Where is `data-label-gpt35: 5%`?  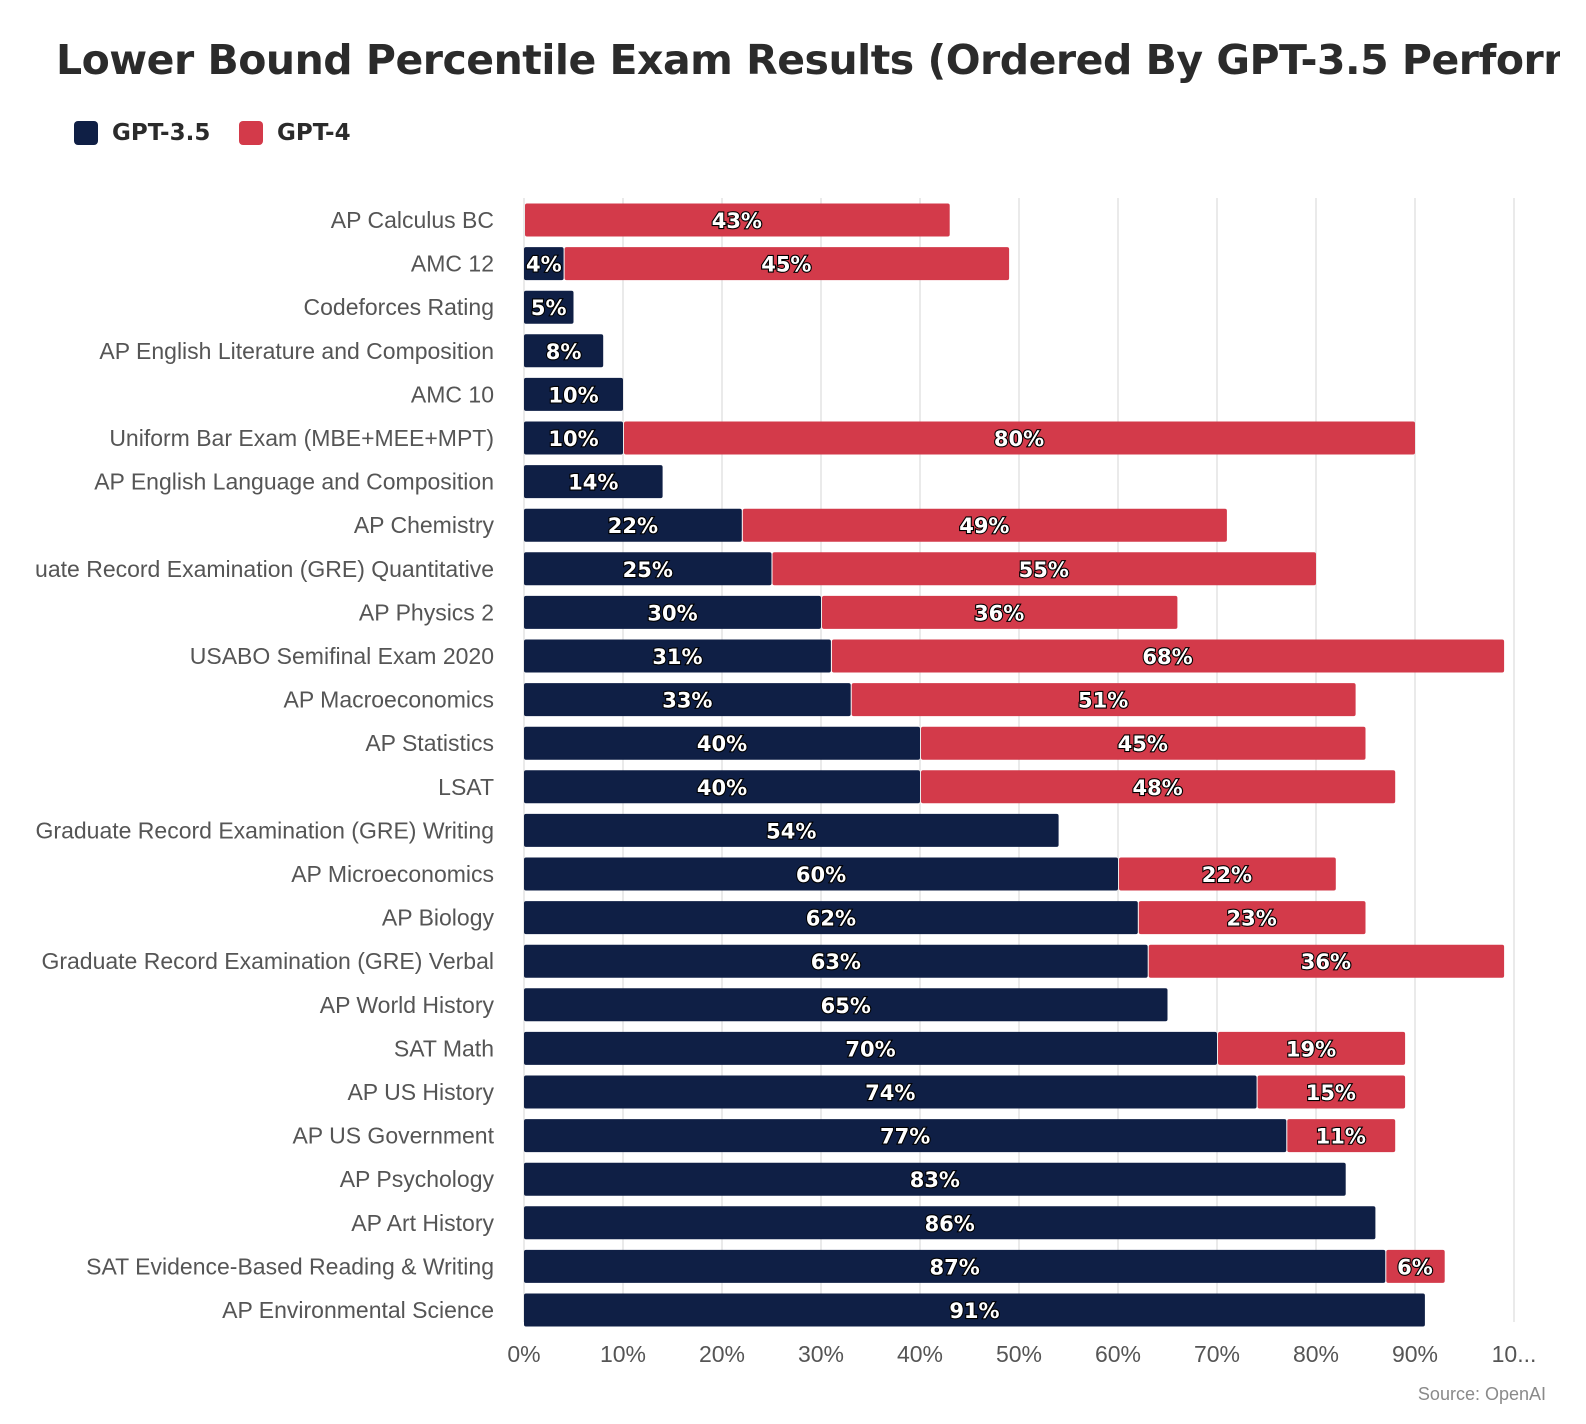 data-label-gpt35: 5% is located at coordinates (549, 308).